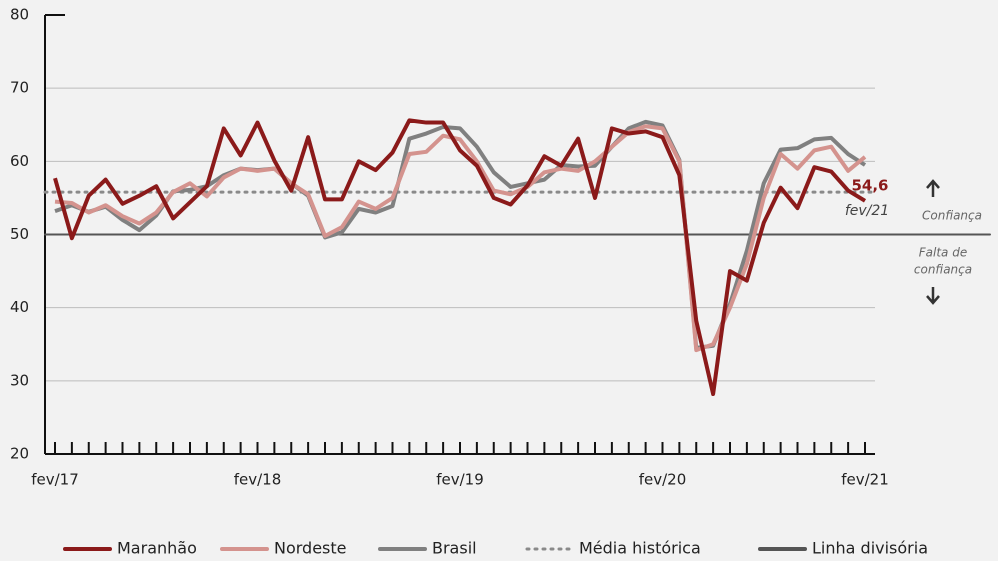  I want to click on no-confidence-label: confiança, so click(943, 270).